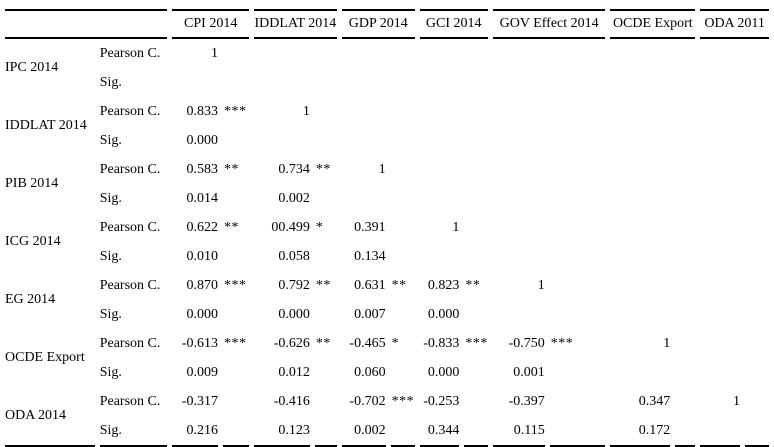 This screenshot has height=447, width=774. What do you see at coordinates (200, 401) in the screenshot?
I see `pearson-value: -0.317` at bounding box center [200, 401].